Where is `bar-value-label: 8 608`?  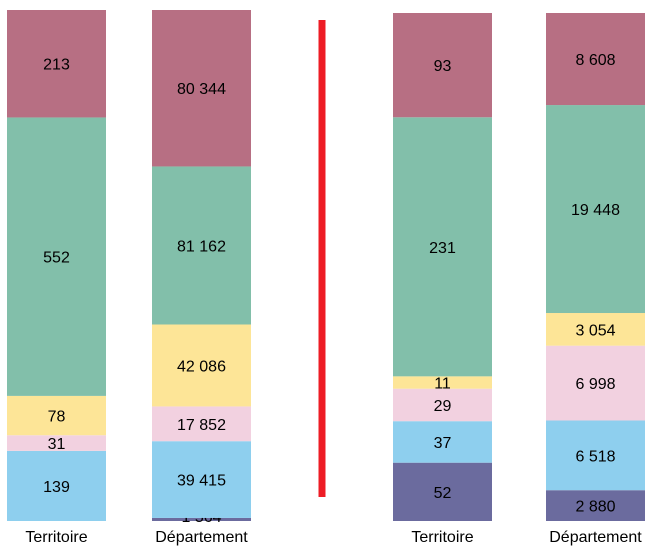
bar-value-label: 8 608 is located at coordinates (595, 60).